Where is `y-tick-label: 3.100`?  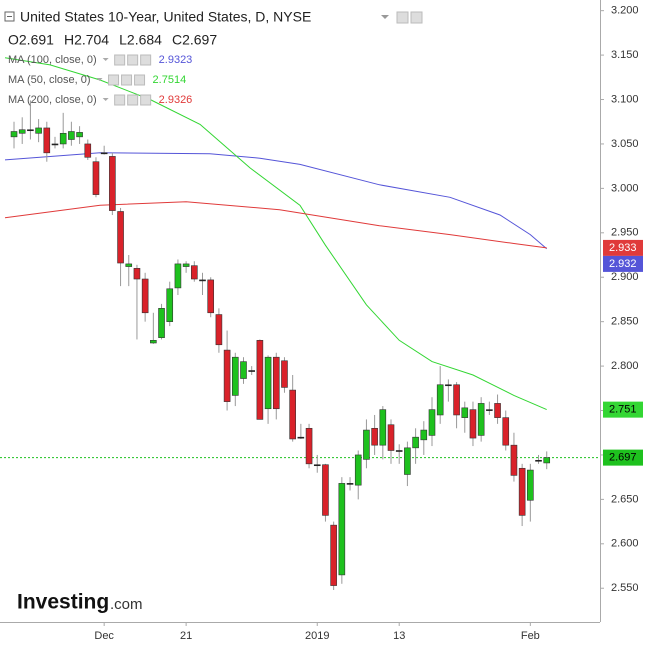
y-tick-label: 3.100 is located at coordinates (625, 99).